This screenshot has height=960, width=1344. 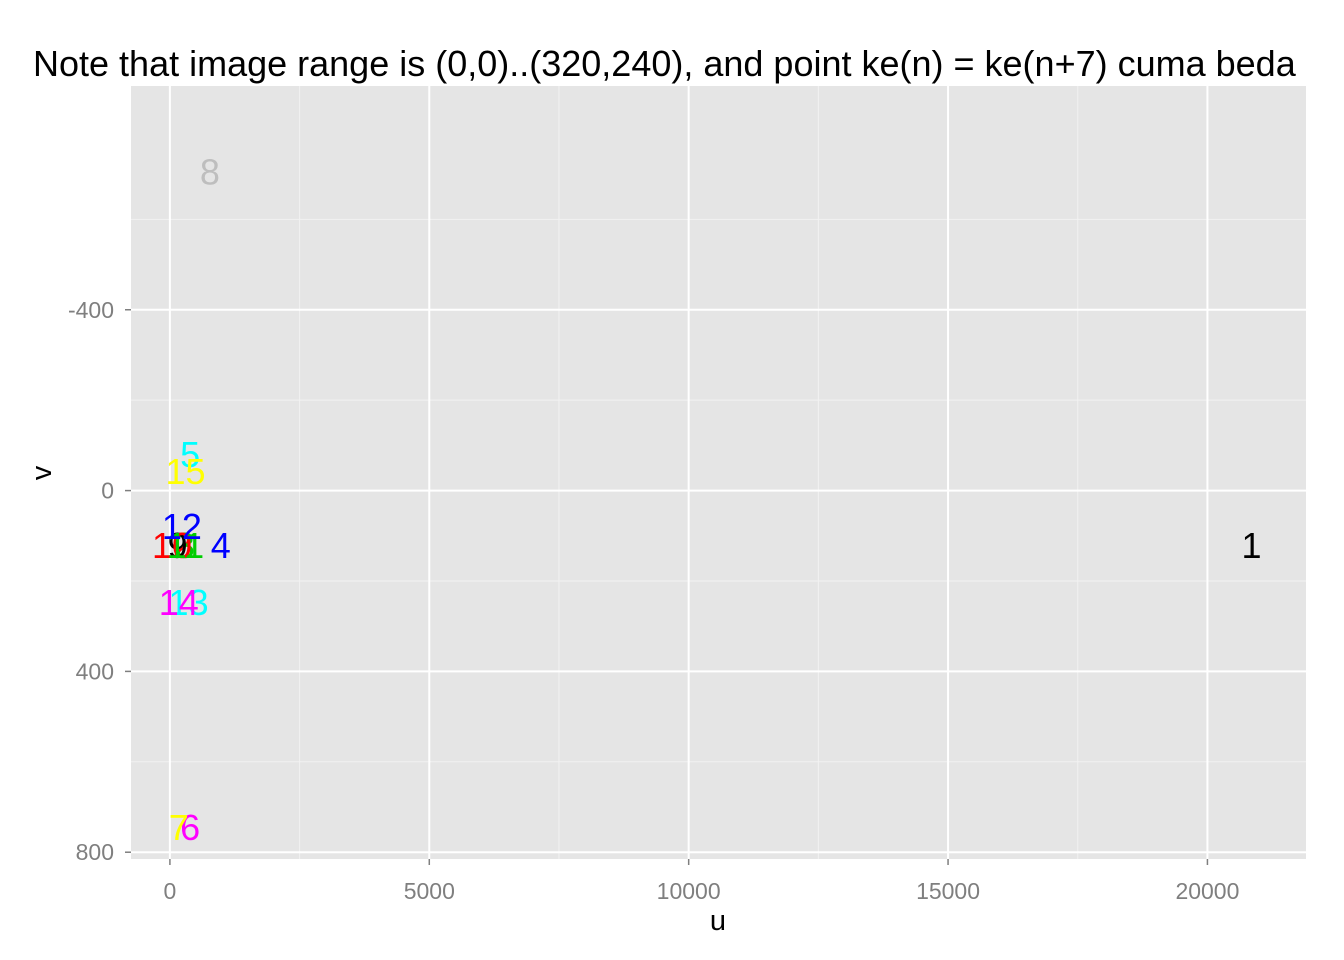 I want to click on point-label-8: 8, so click(x=210, y=171).